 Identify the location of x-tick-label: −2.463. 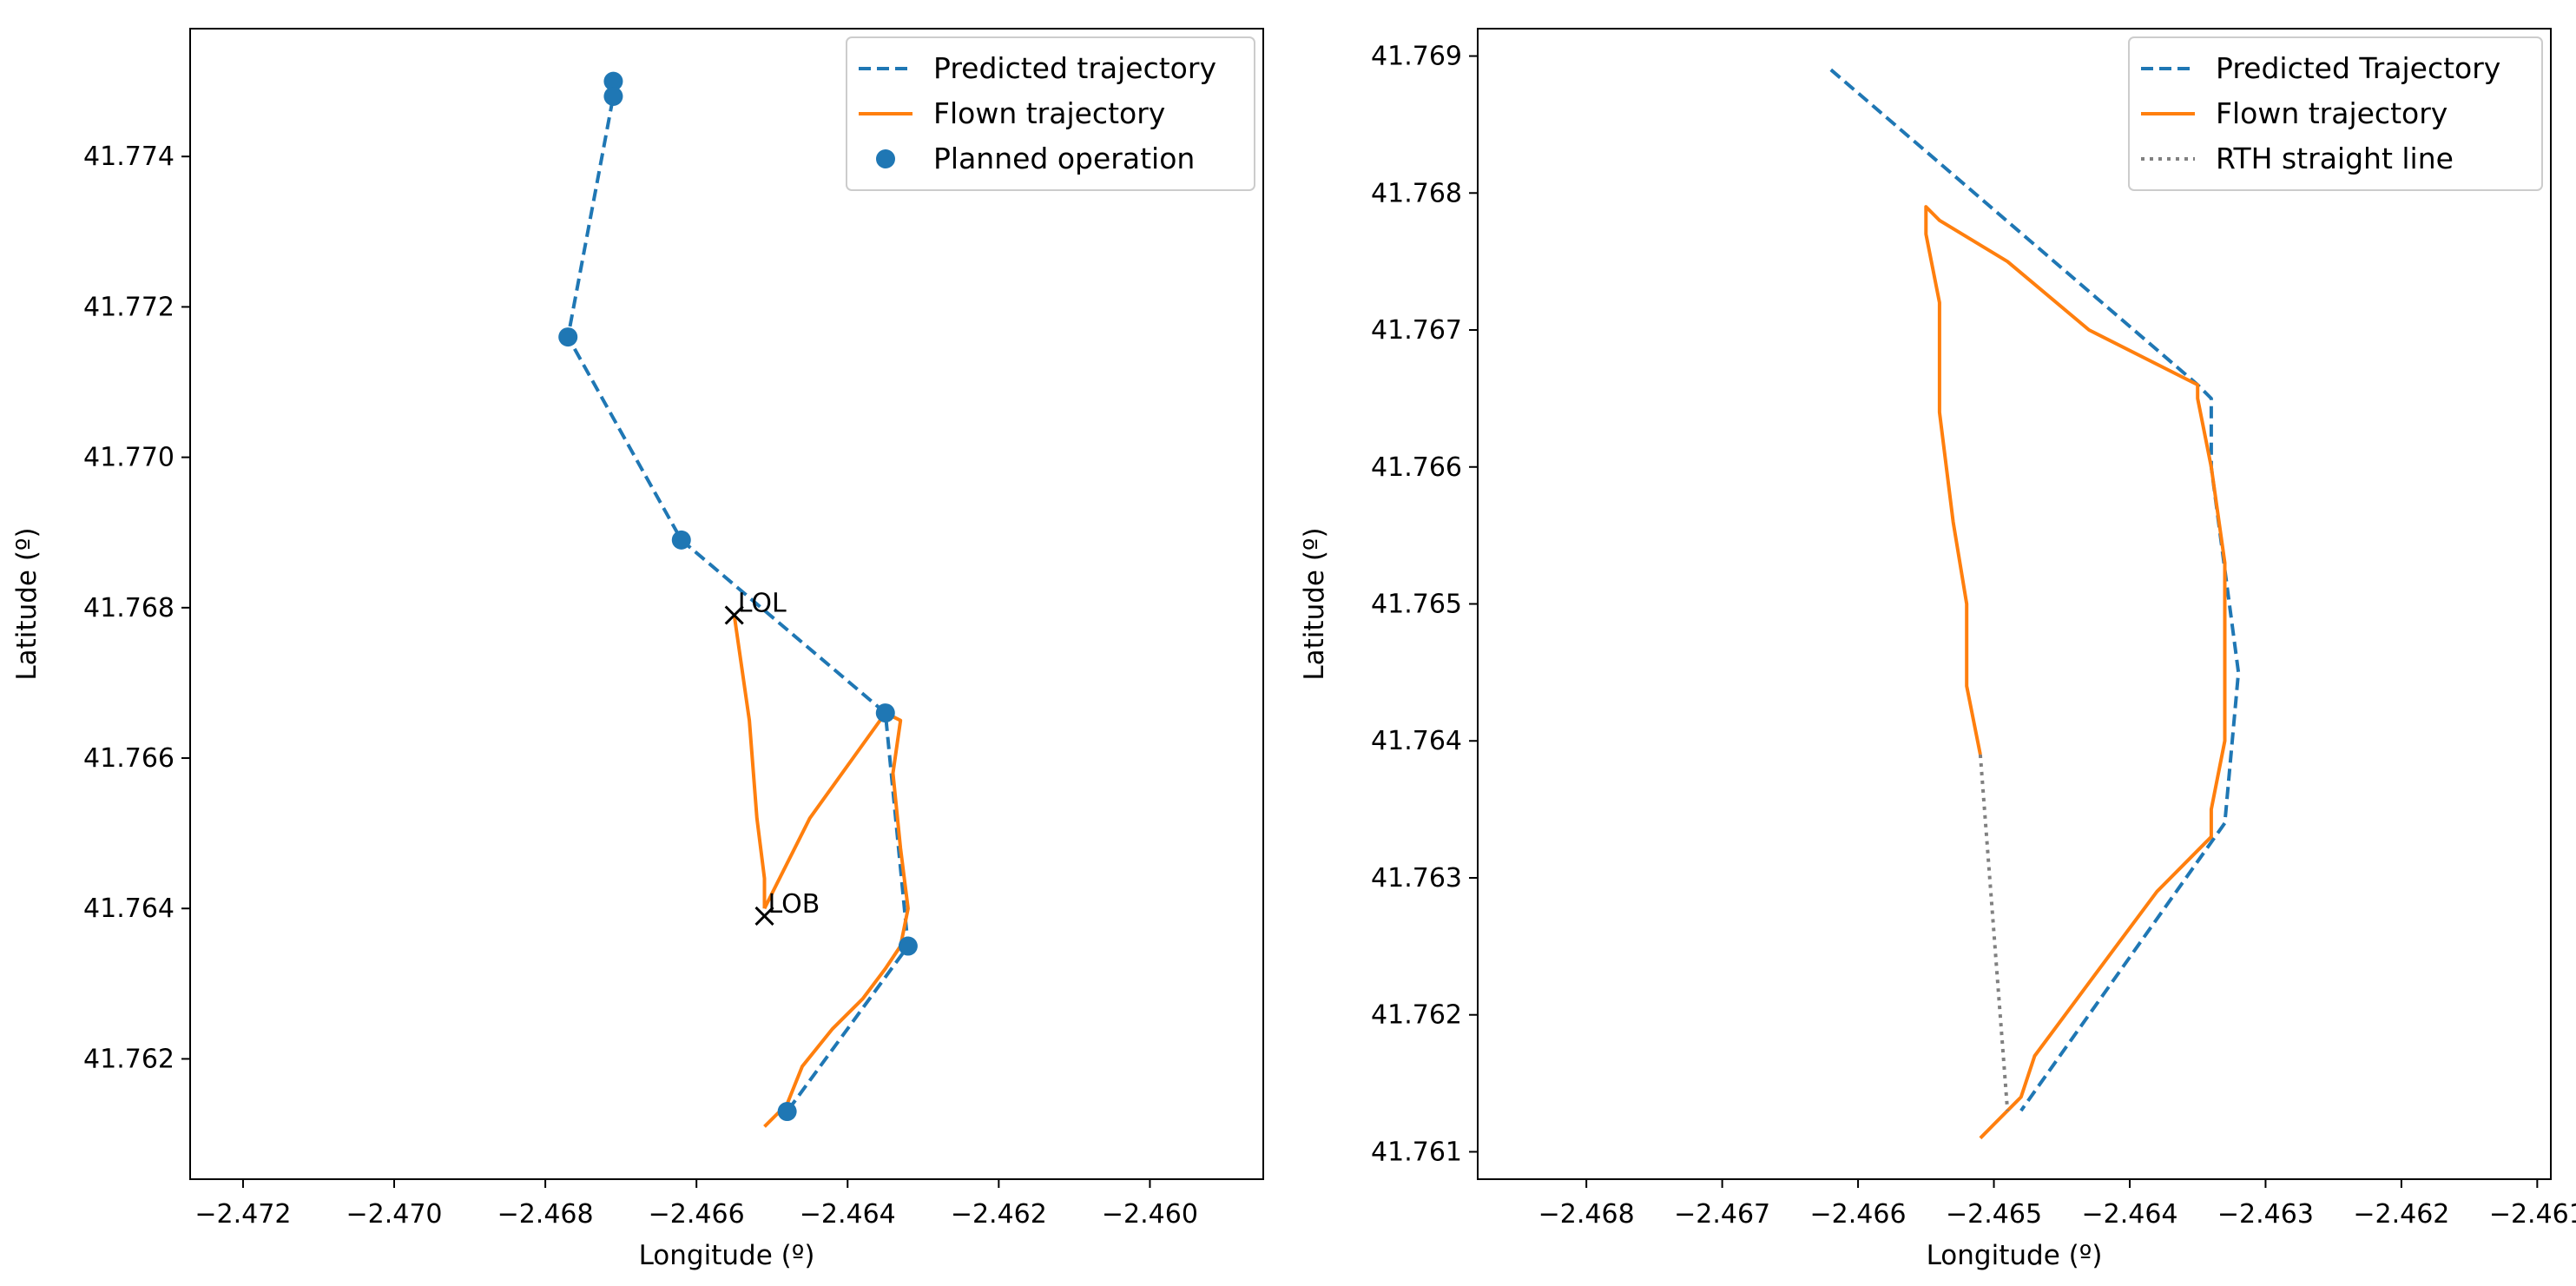
(2265, 1214).